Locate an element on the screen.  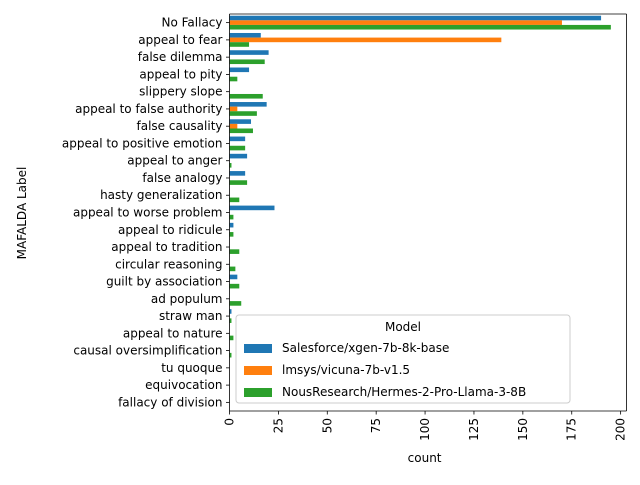
y-tick-label-3: false dilemma is located at coordinates (180, 57).